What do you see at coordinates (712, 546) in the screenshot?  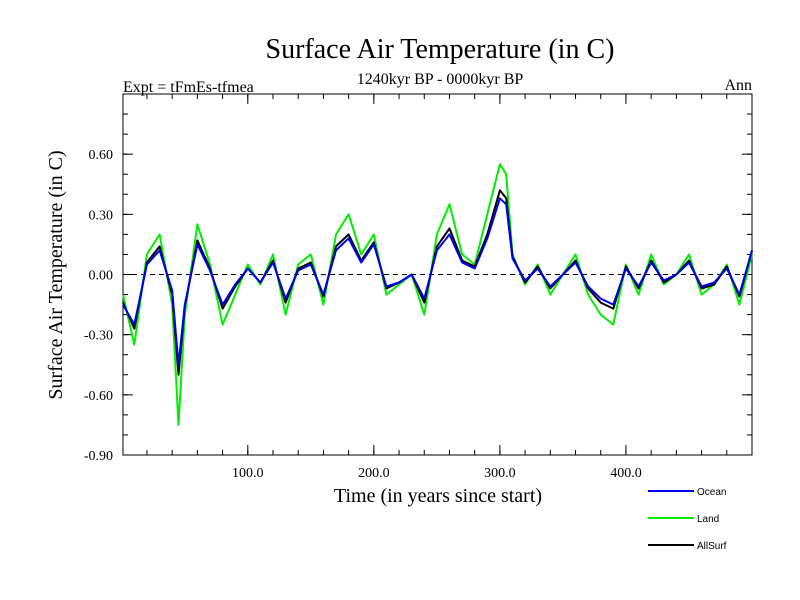 I see `legend-label-allsurf: AllSurf` at bounding box center [712, 546].